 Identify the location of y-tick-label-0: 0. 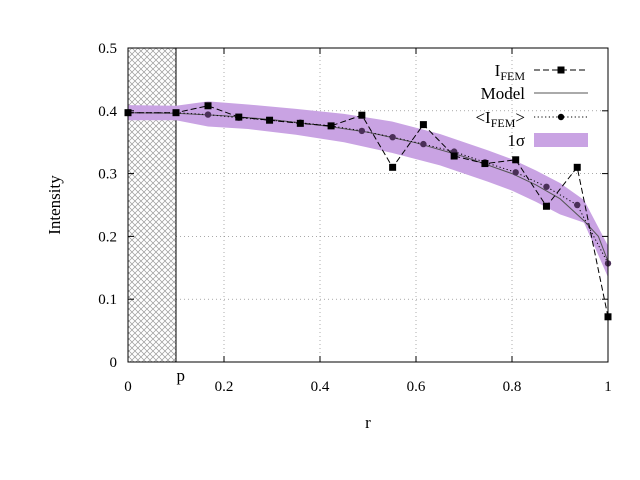
(114, 363).